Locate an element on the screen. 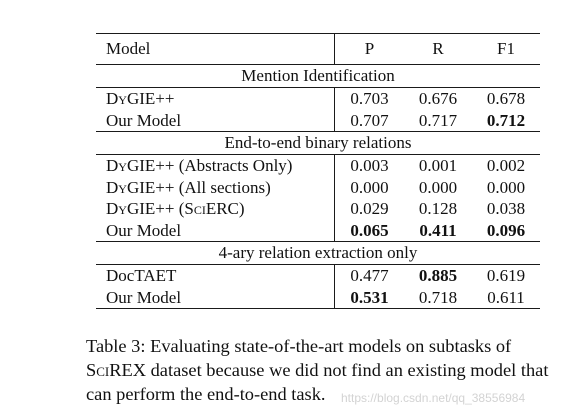 The height and width of the screenshot is (418, 586). model-name-cell: DyGIE++ is located at coordinates (140, 98).